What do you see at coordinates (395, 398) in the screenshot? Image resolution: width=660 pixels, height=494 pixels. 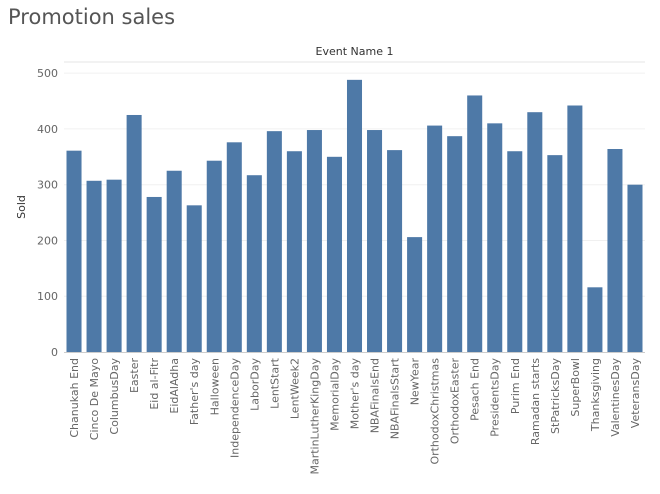 I see `x-tick-label: NBAFinalsStart` at bounding box center [395, 398].